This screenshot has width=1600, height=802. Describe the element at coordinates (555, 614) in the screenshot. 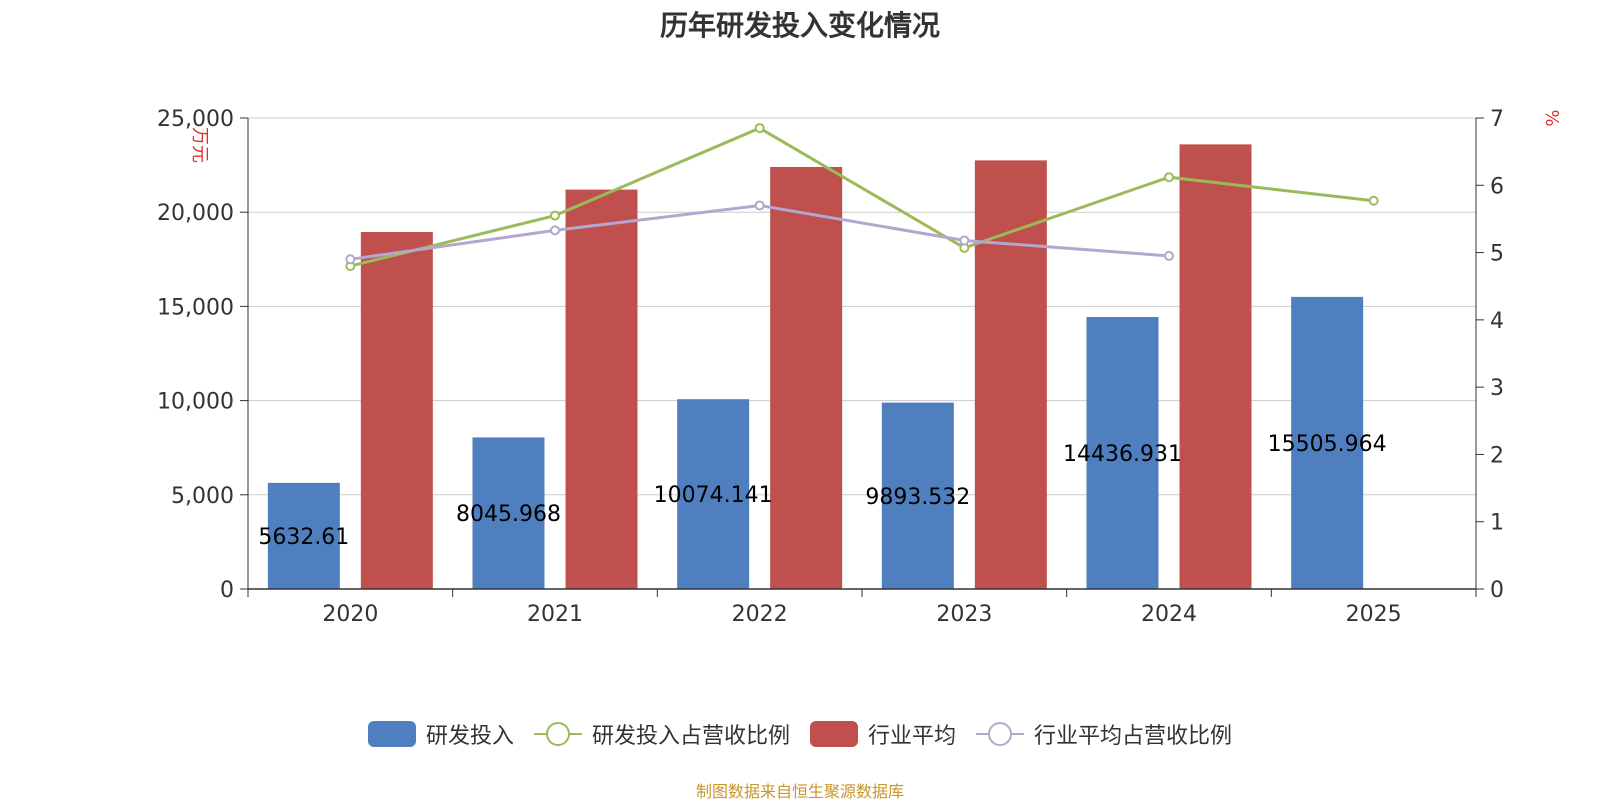

I see `x-tick-label: 2021` at that location.